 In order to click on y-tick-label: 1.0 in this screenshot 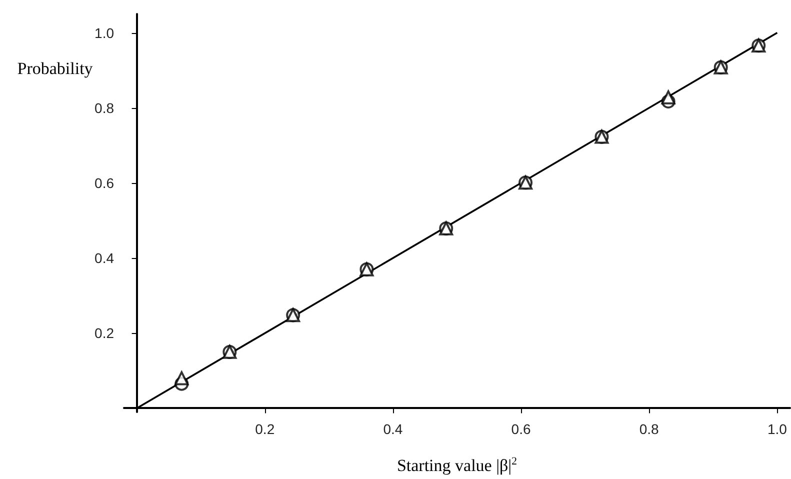, I will do `click(104, 32)`.